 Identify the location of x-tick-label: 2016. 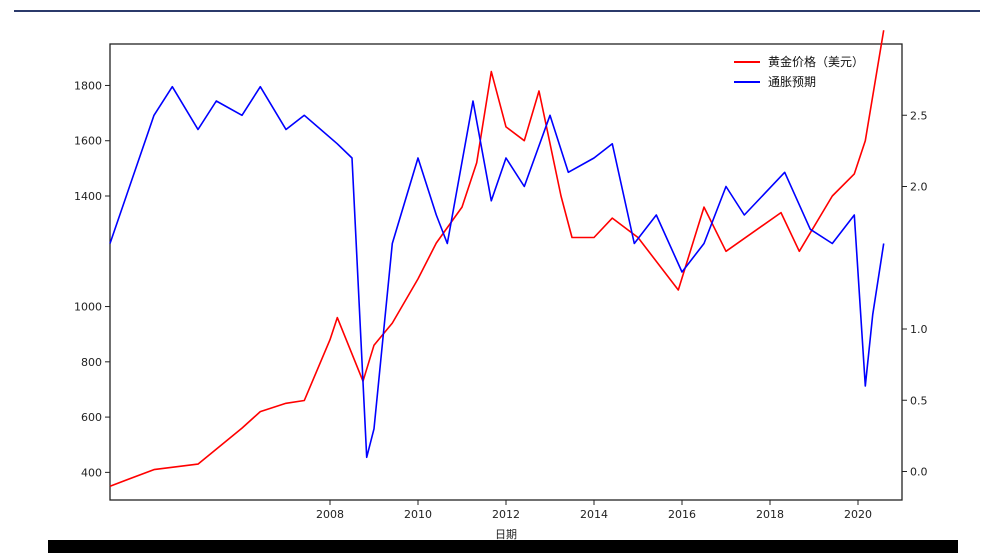
(682, 514).